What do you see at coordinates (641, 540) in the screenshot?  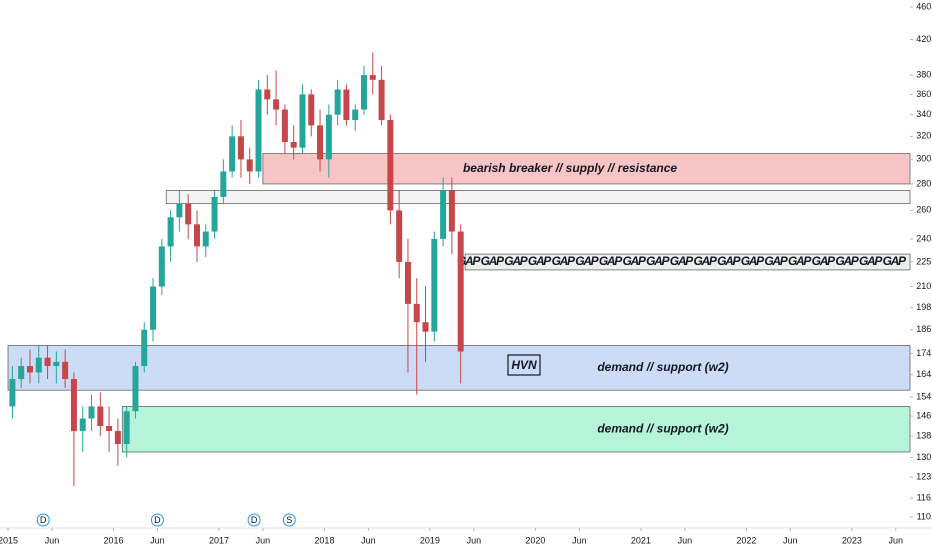 I see `x-tick-label: 2021` at bounding box center [641, 540].